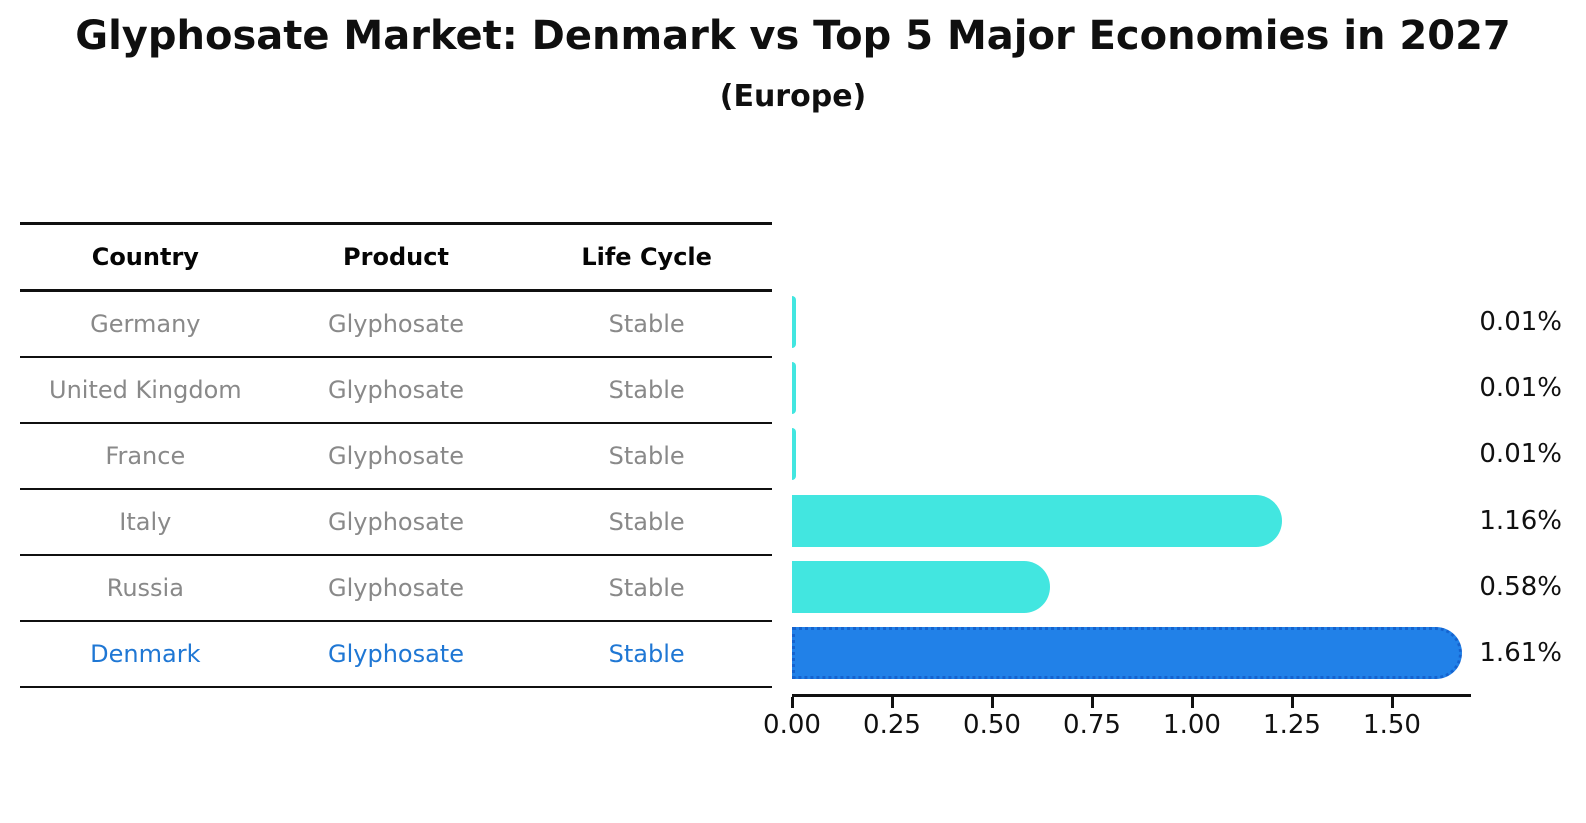 The image size is (1586, 823). Describe the element at coordinates (1127, 653) in the screenshot. I see `bar-denmark` at that location.